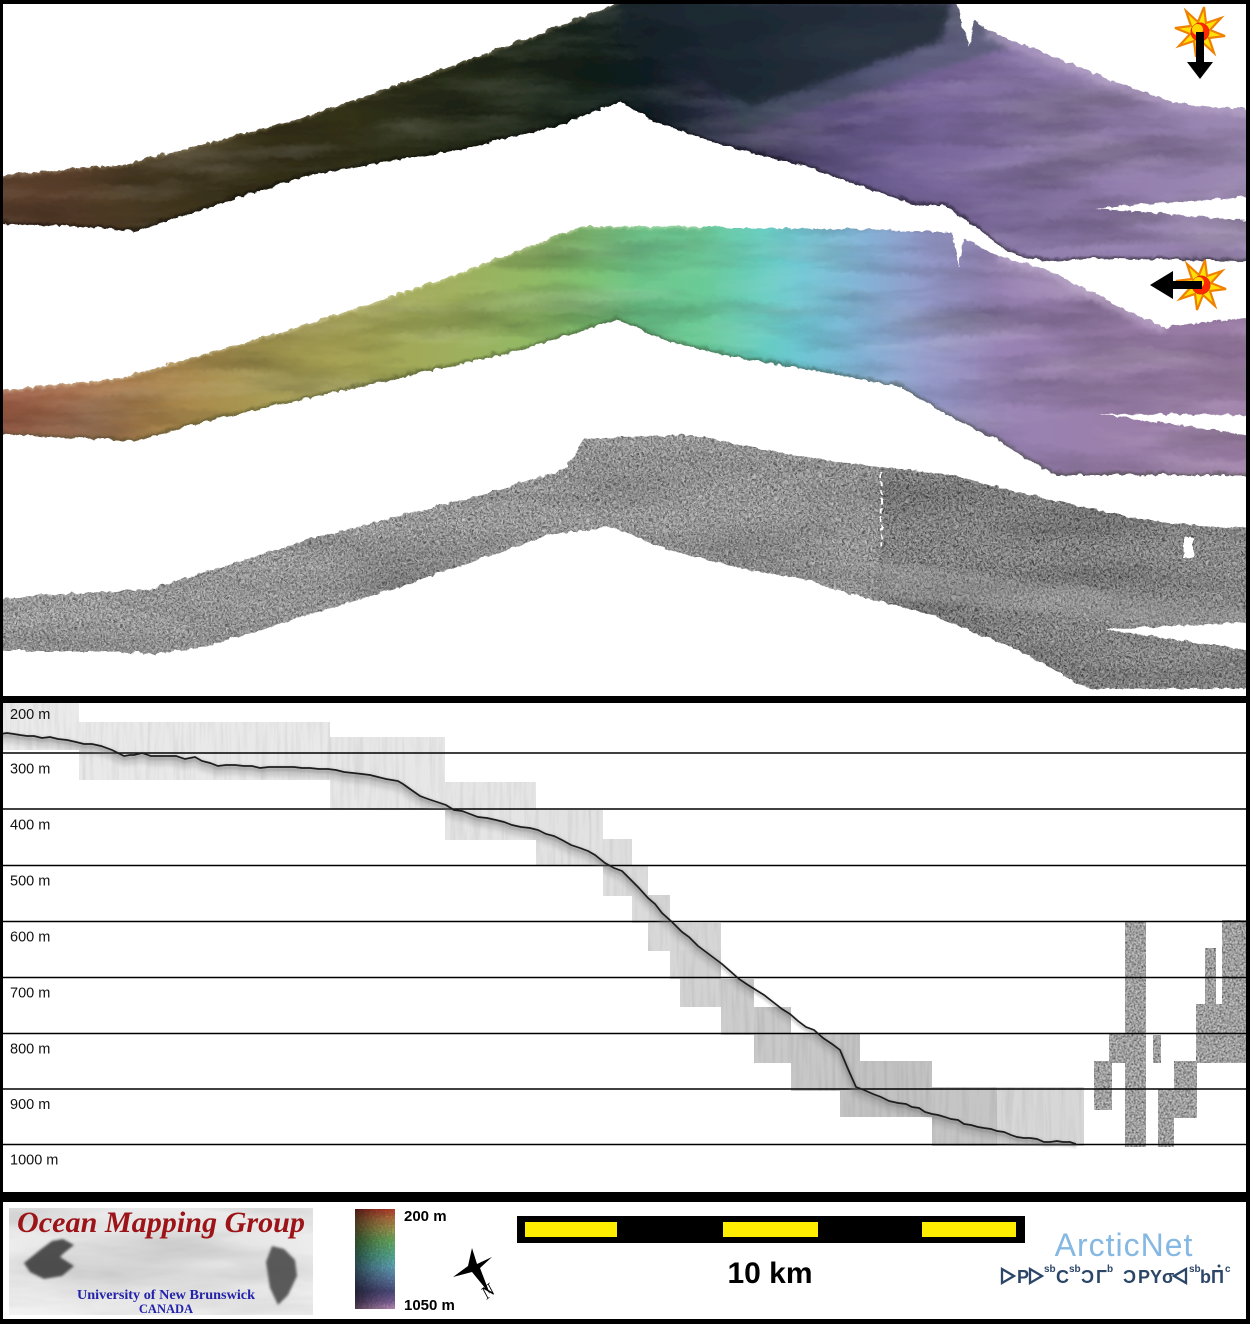 This screenshot has width=1250, height=1324. I want to click on svg-text: CANADA, so click(166, 1309).